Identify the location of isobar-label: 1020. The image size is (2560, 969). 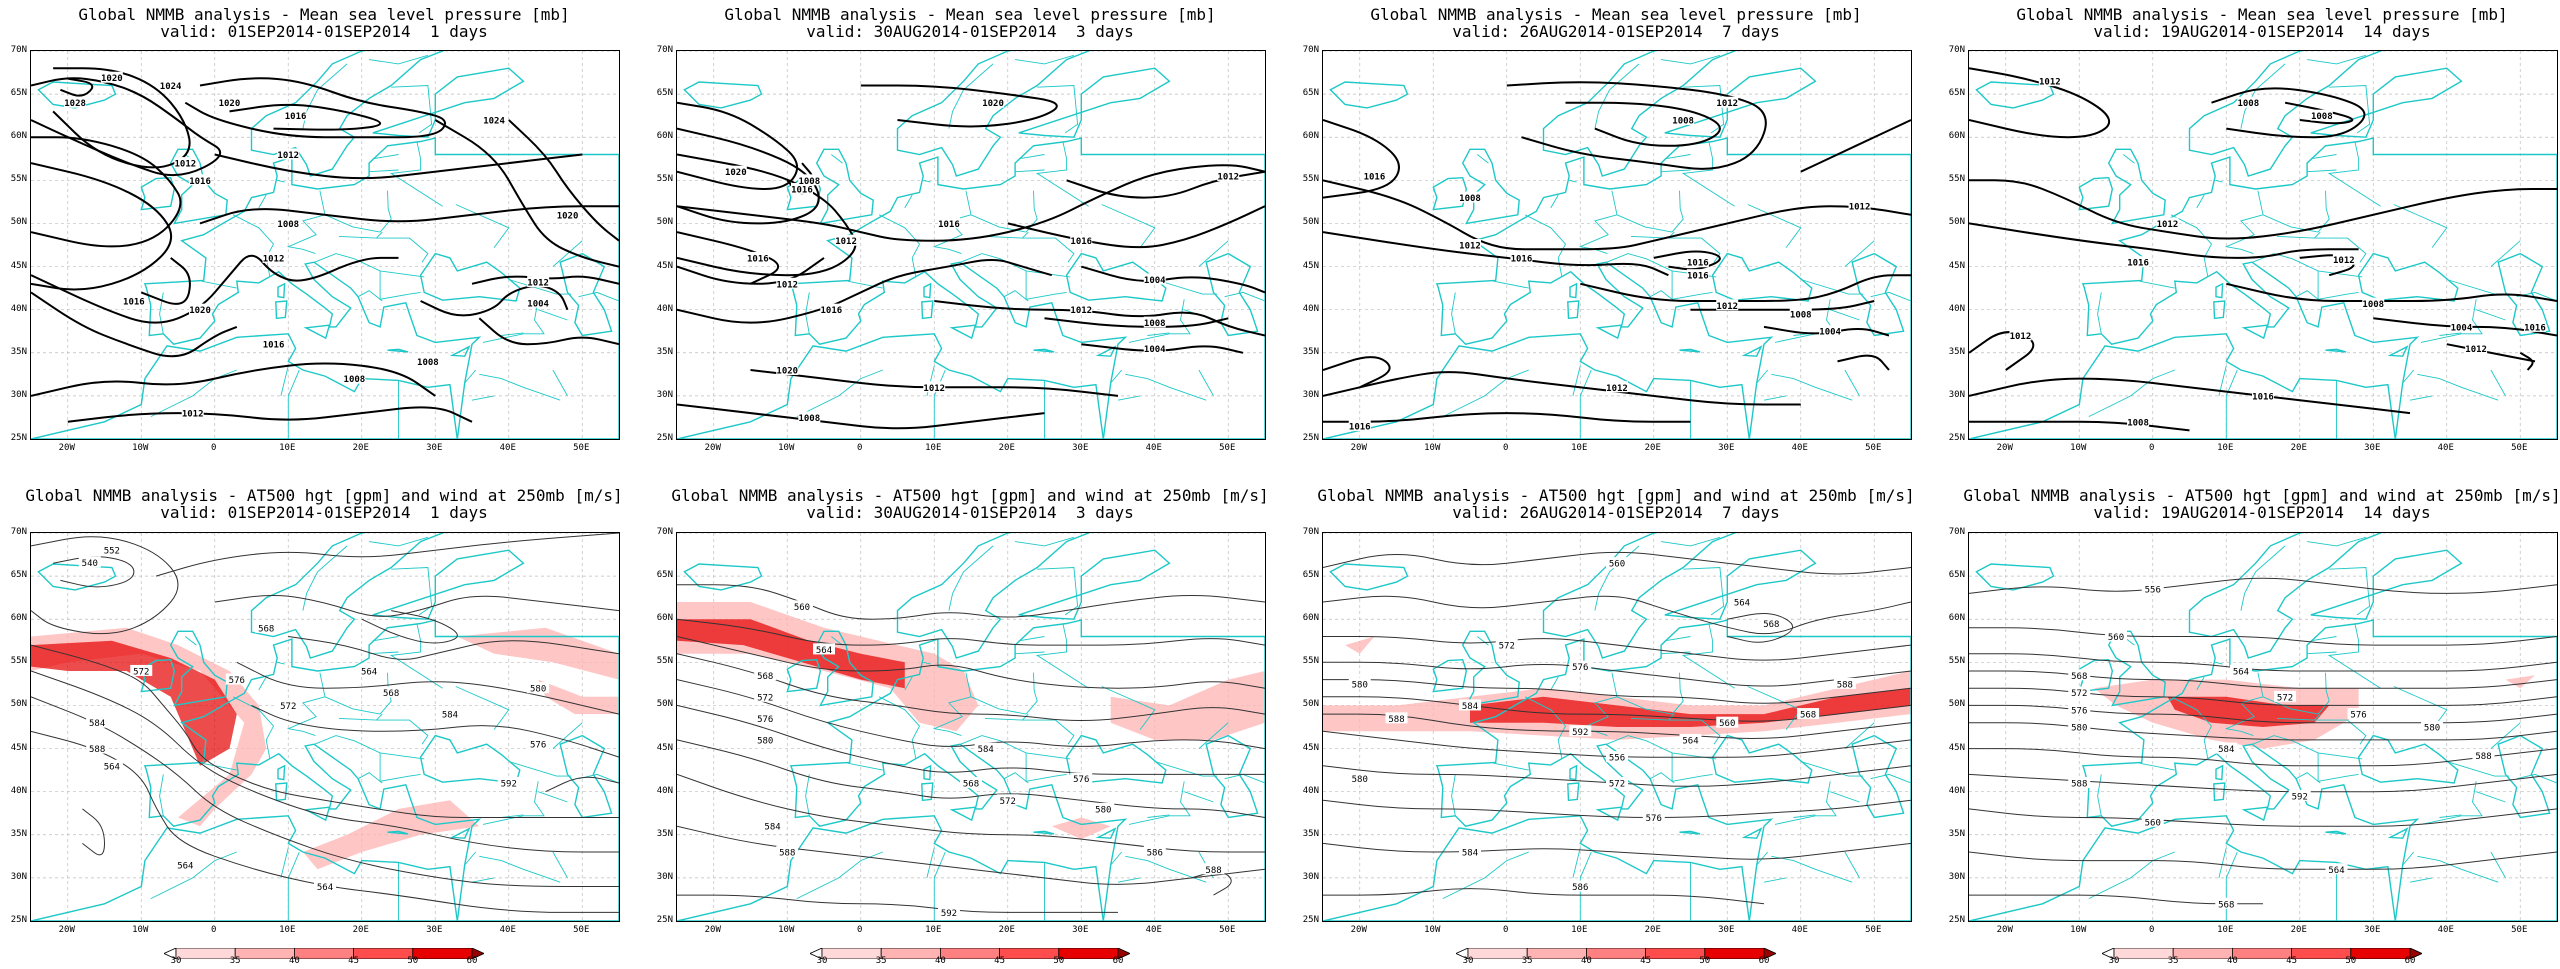
(230, 104).